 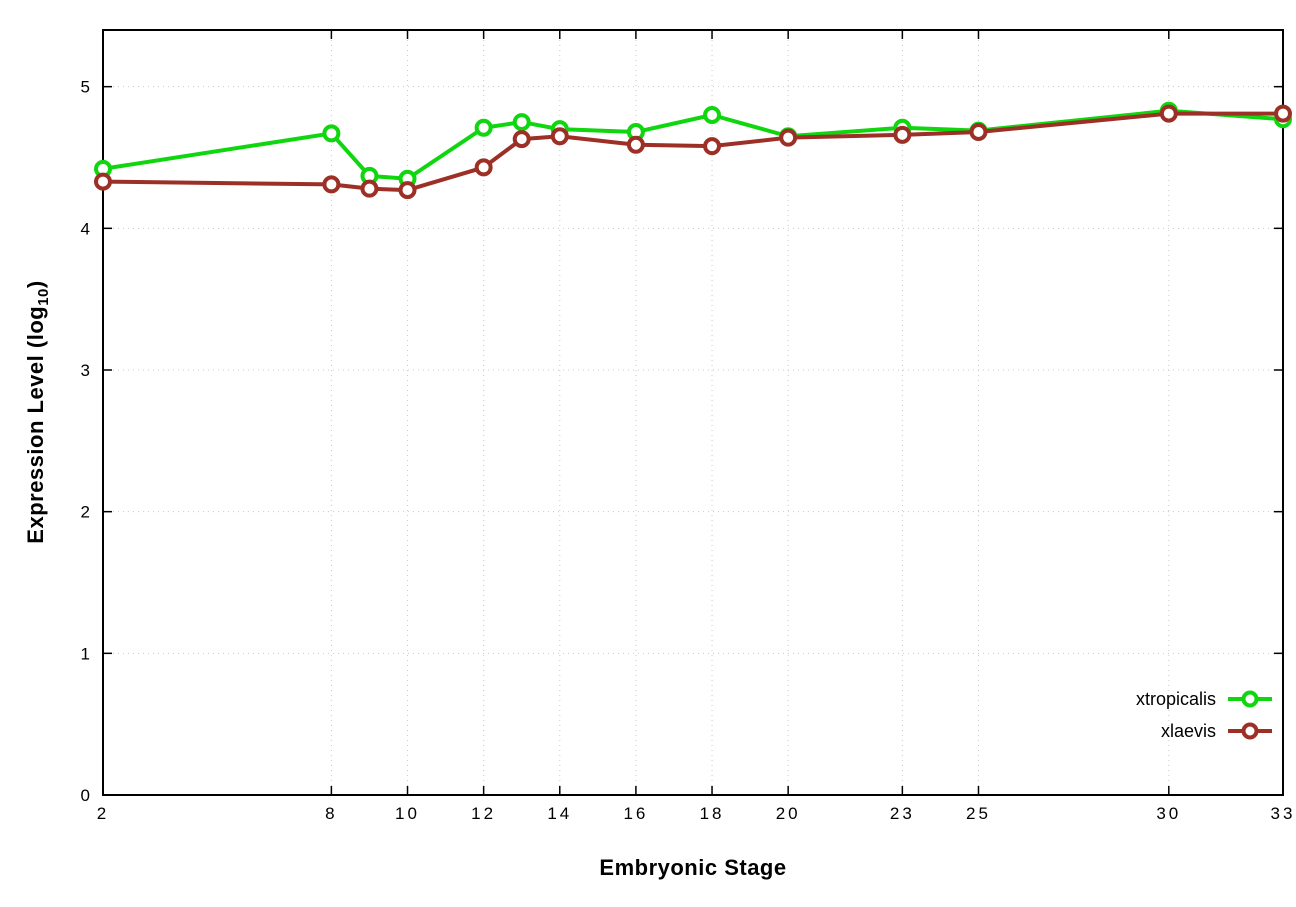 What do you see at coordinates (902, 813) in the screenshot?
I see `x-tick-label: 23` at bounding box center [902, 813].